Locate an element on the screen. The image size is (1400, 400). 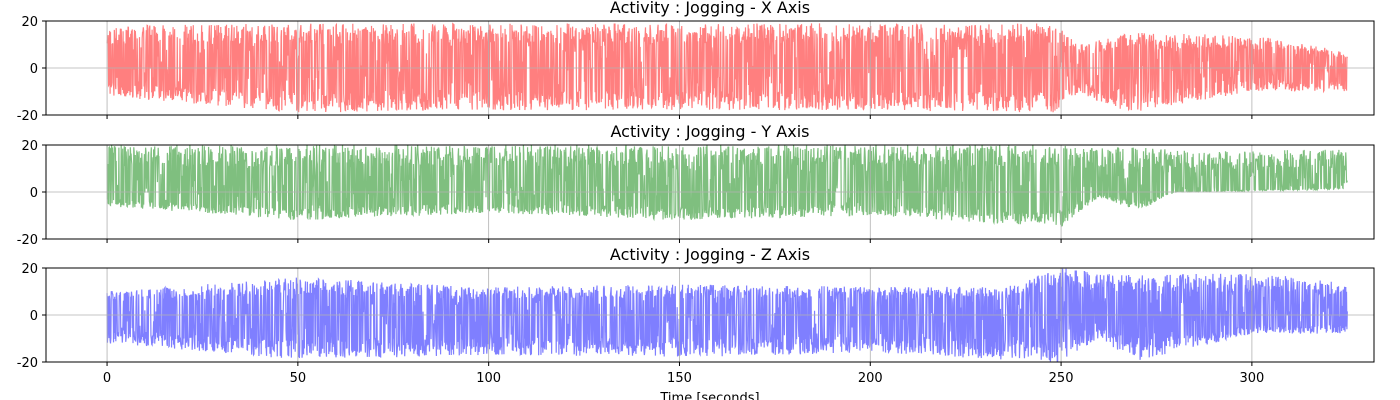
x-tick-label: 300 is located at coordinates (1251, 378).